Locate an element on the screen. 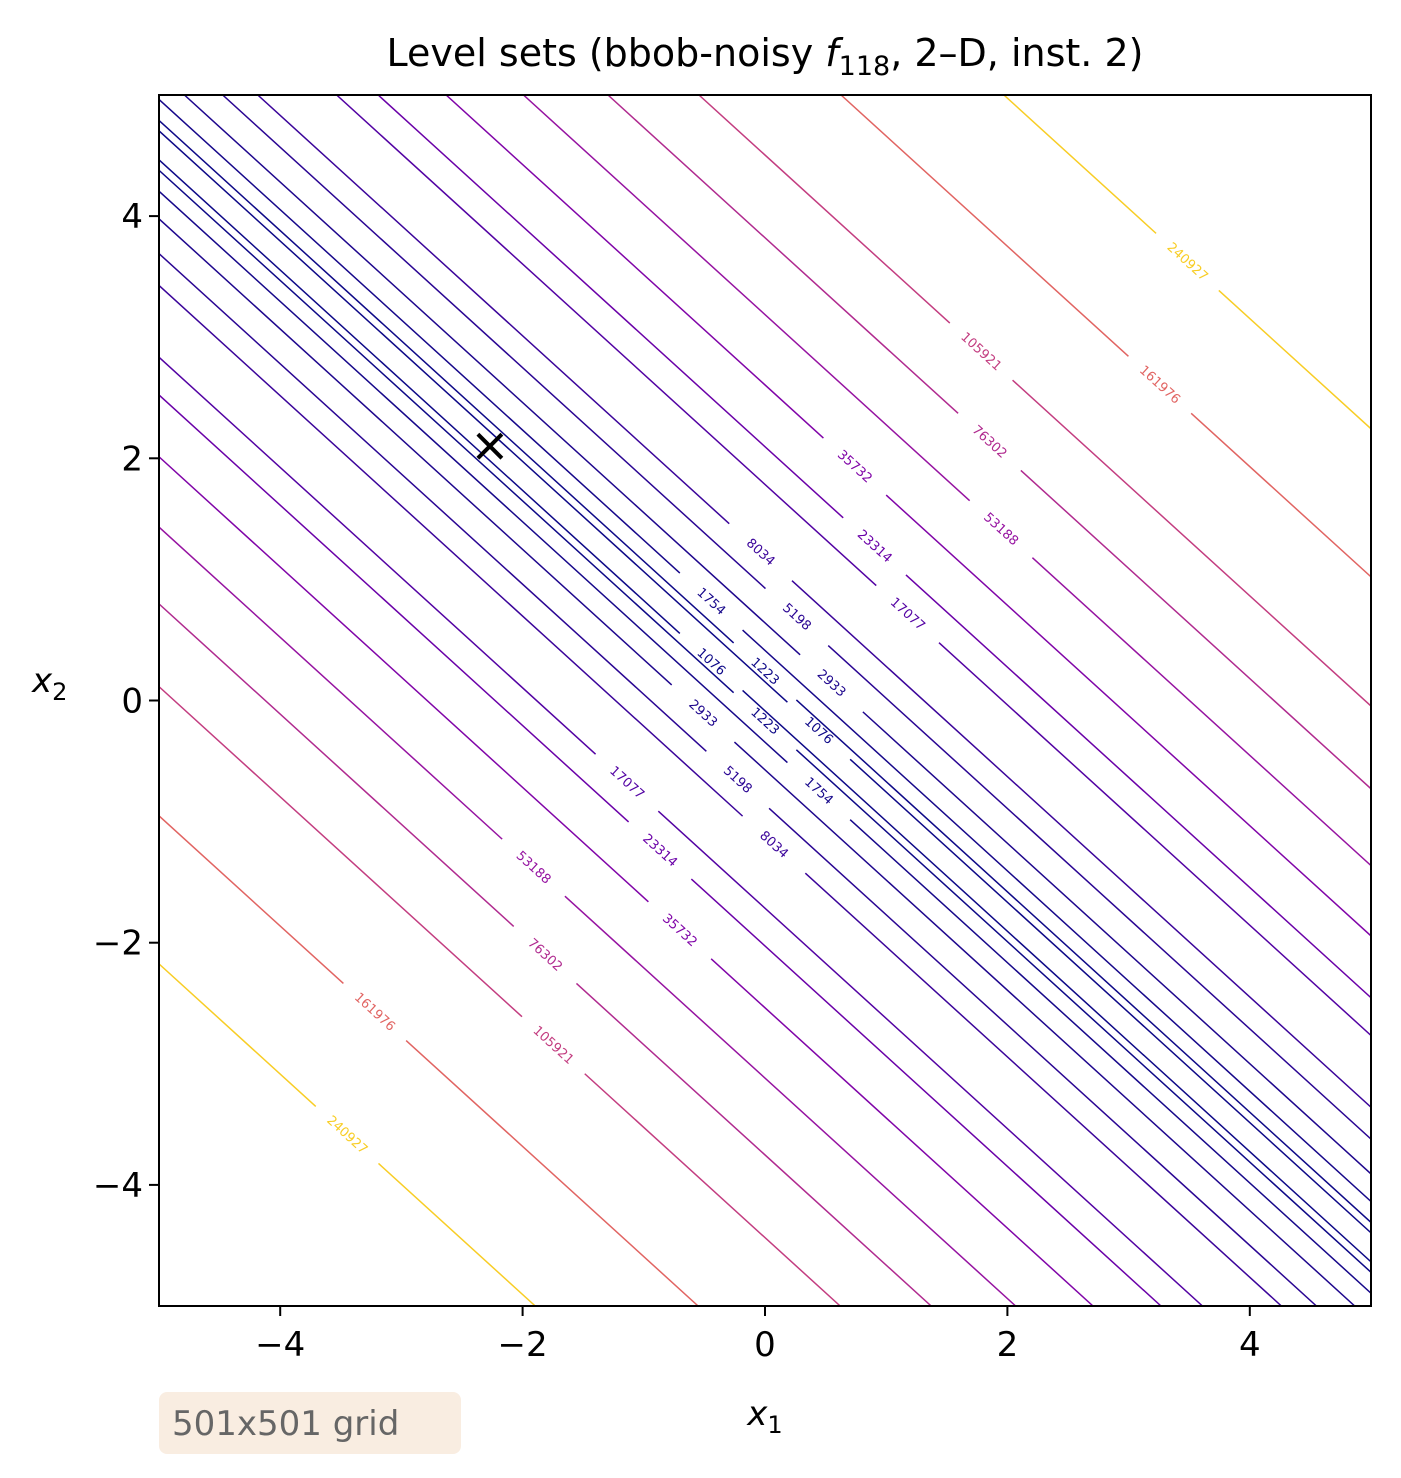 The image size is (1401, 1478). x-tick-label: 2 is located at coordinates (1008, 1345).